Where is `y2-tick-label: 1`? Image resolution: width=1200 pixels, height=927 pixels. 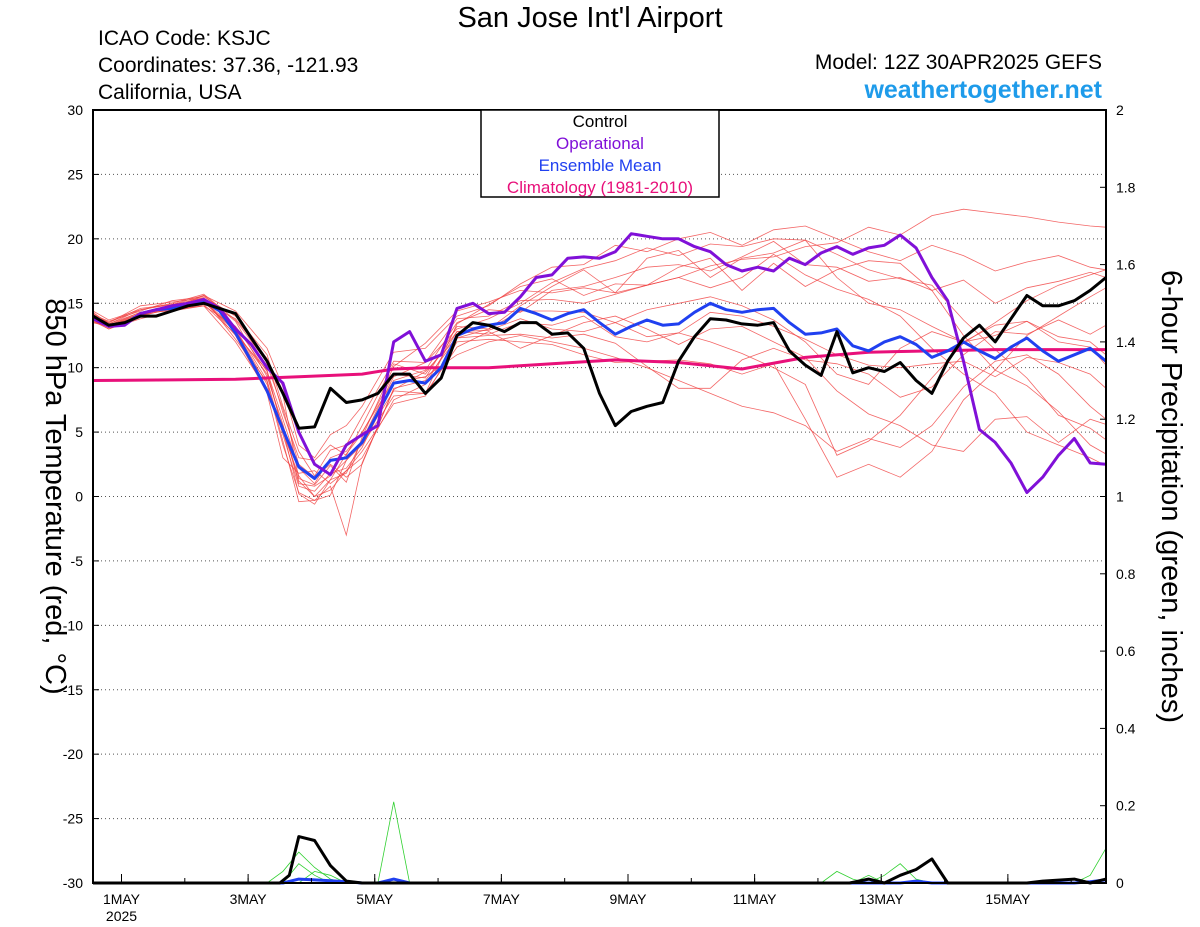
y2-tick-label: 1 is located at coordinates (1120, 497).